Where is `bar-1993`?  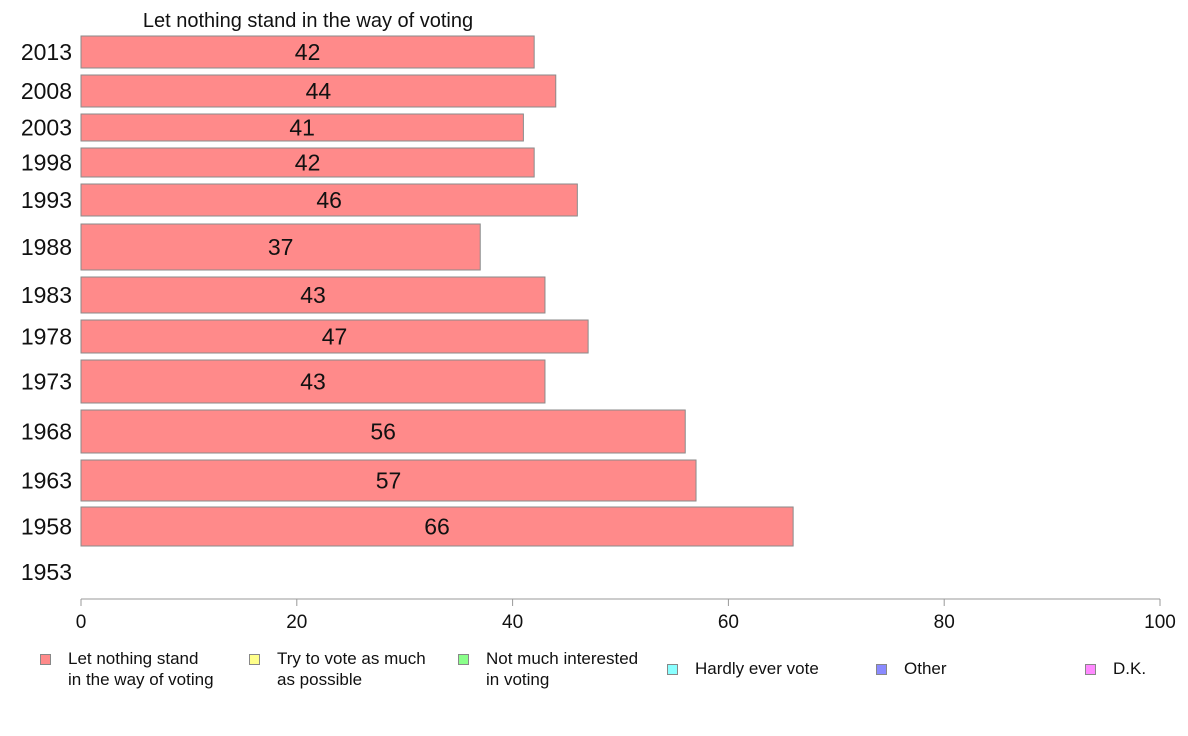 bar-1993 is located at coordinates (329, 200).